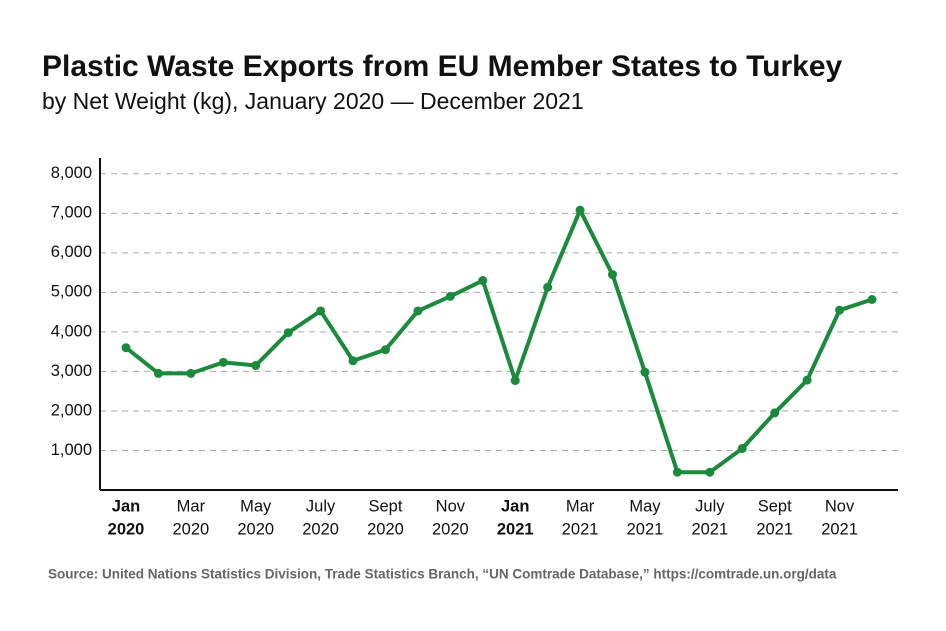  Describe the element at coordinates (71, 410) in the screenshot. I see `y-tick-label: 2,000` at that location.